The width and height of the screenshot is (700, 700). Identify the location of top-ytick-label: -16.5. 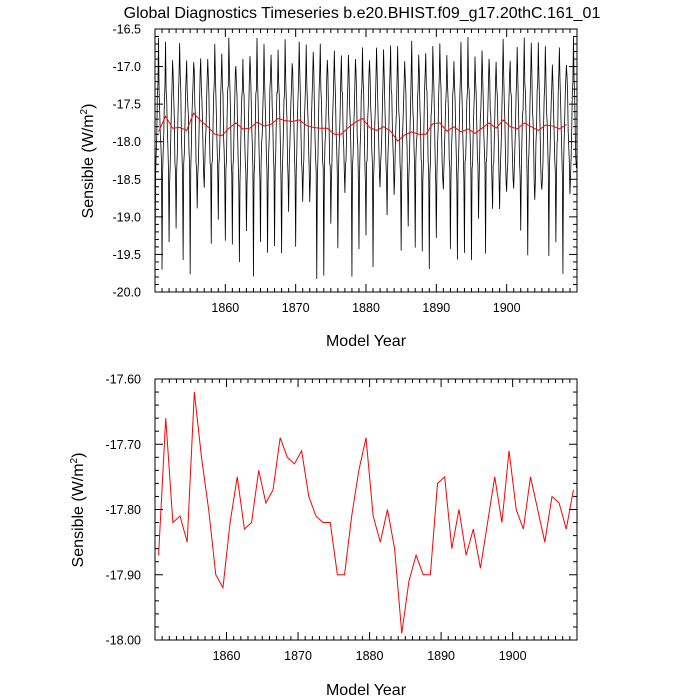
(127, 30).